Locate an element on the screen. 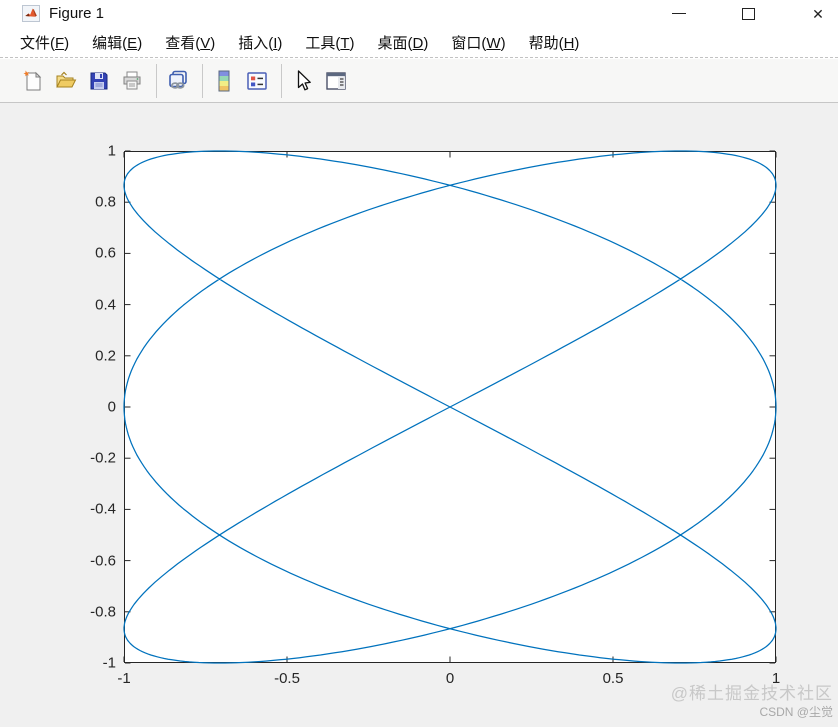  open-folder-icon is located at coordinates (66, 79).